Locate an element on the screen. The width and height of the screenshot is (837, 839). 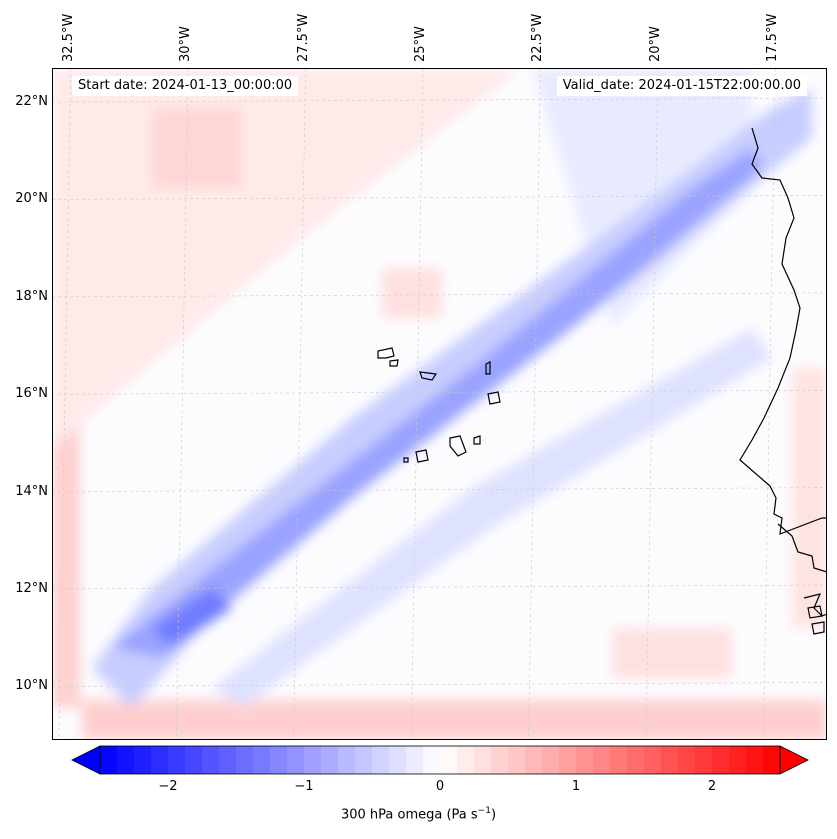
valid-date-label: Valid_date: 2024-01-15T22:00:00.00 is located at coordinates (681, 86).